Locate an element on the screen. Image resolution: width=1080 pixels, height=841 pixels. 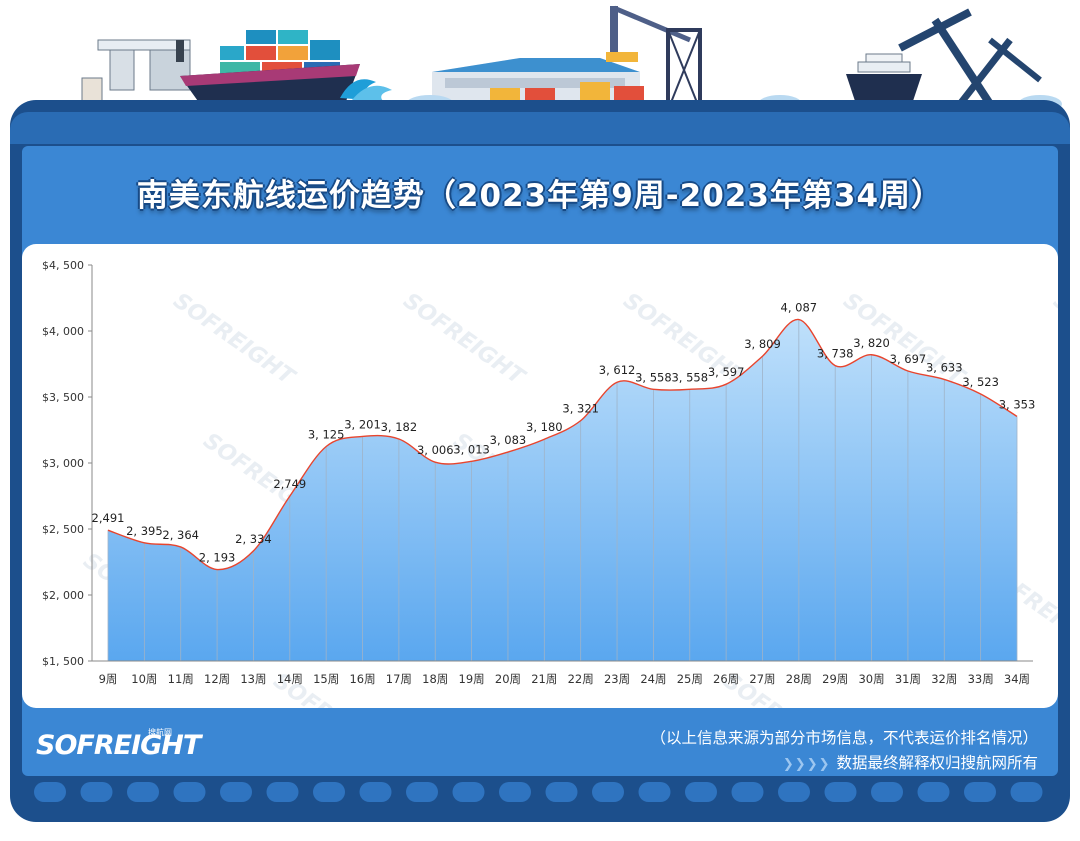
x-tick-label: 20周 is located at coordinates (508, 679).